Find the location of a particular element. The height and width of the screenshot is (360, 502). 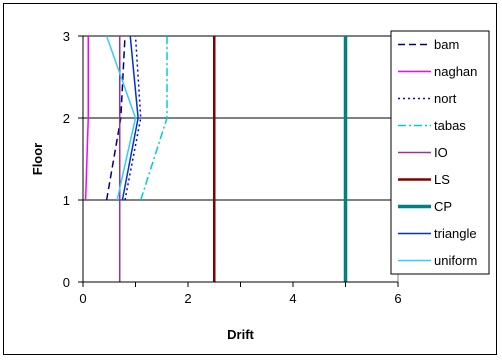

legend: bam naghan nort tabas IO LS CP triangle uniform is located at coordinates (440, 152).